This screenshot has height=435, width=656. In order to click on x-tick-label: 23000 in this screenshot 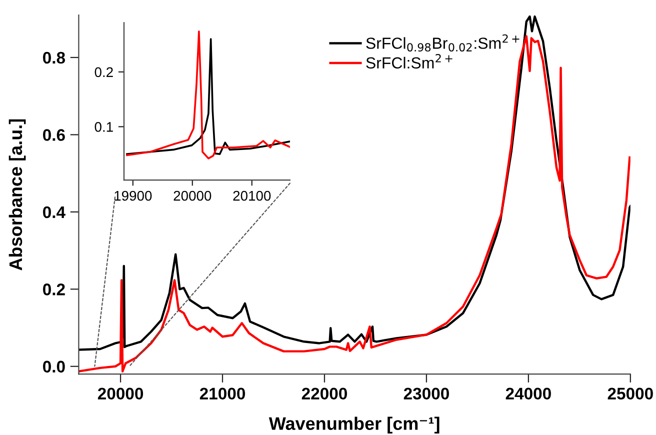, I will do `click(426, 394)`.